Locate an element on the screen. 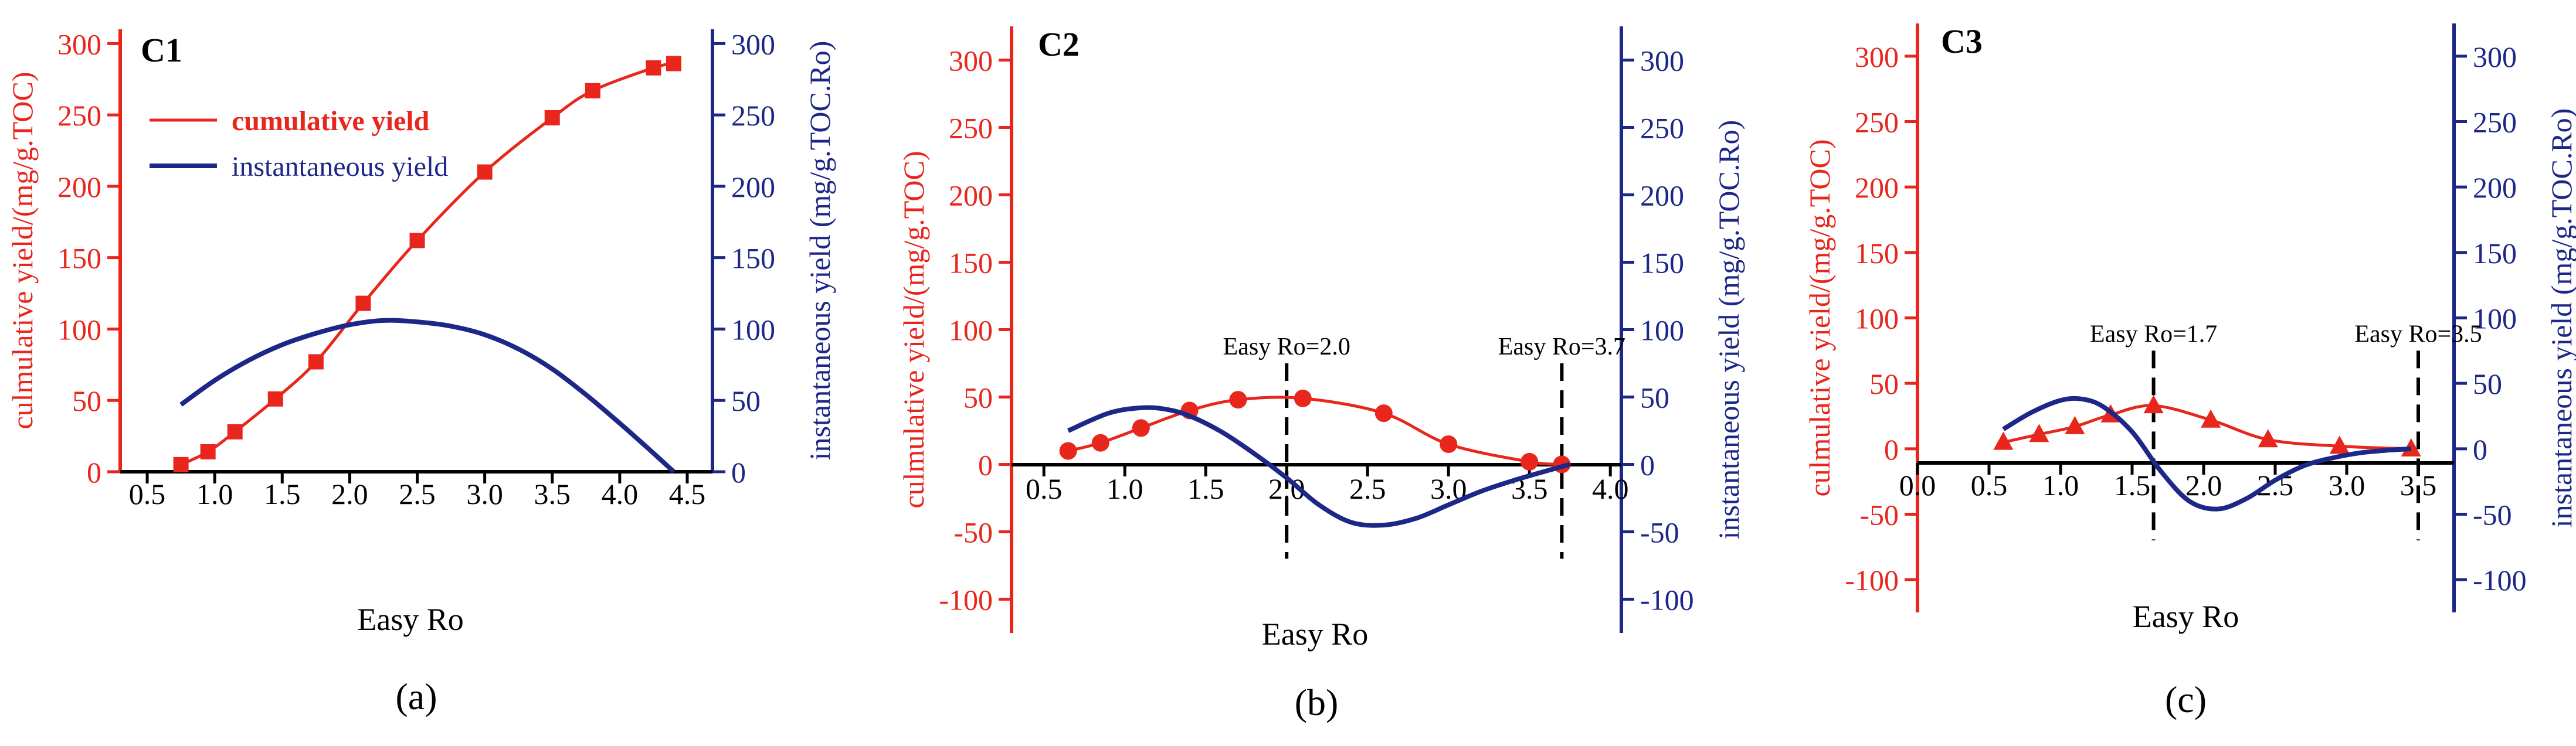  legend-label-cumulative: cumulative yield is located at coordinates (331, 121).